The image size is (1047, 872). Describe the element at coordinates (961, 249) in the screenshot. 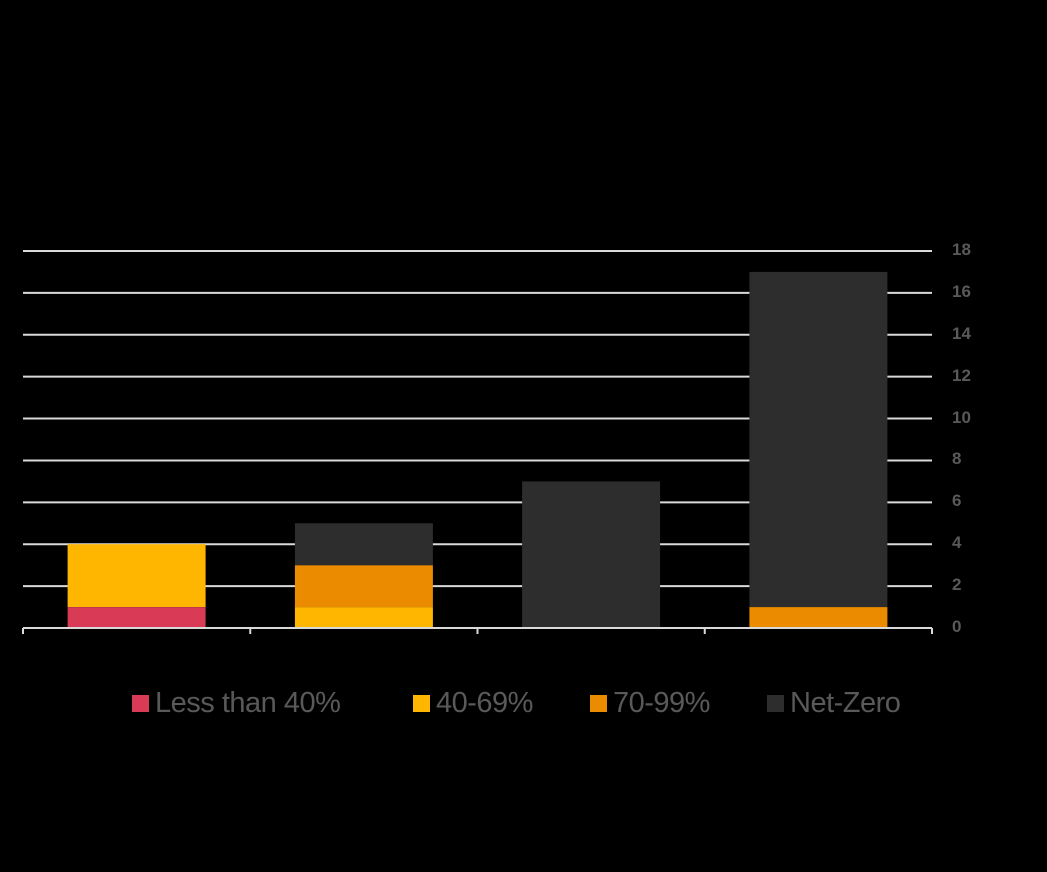

I see `y-tick-label: 18` at that location.